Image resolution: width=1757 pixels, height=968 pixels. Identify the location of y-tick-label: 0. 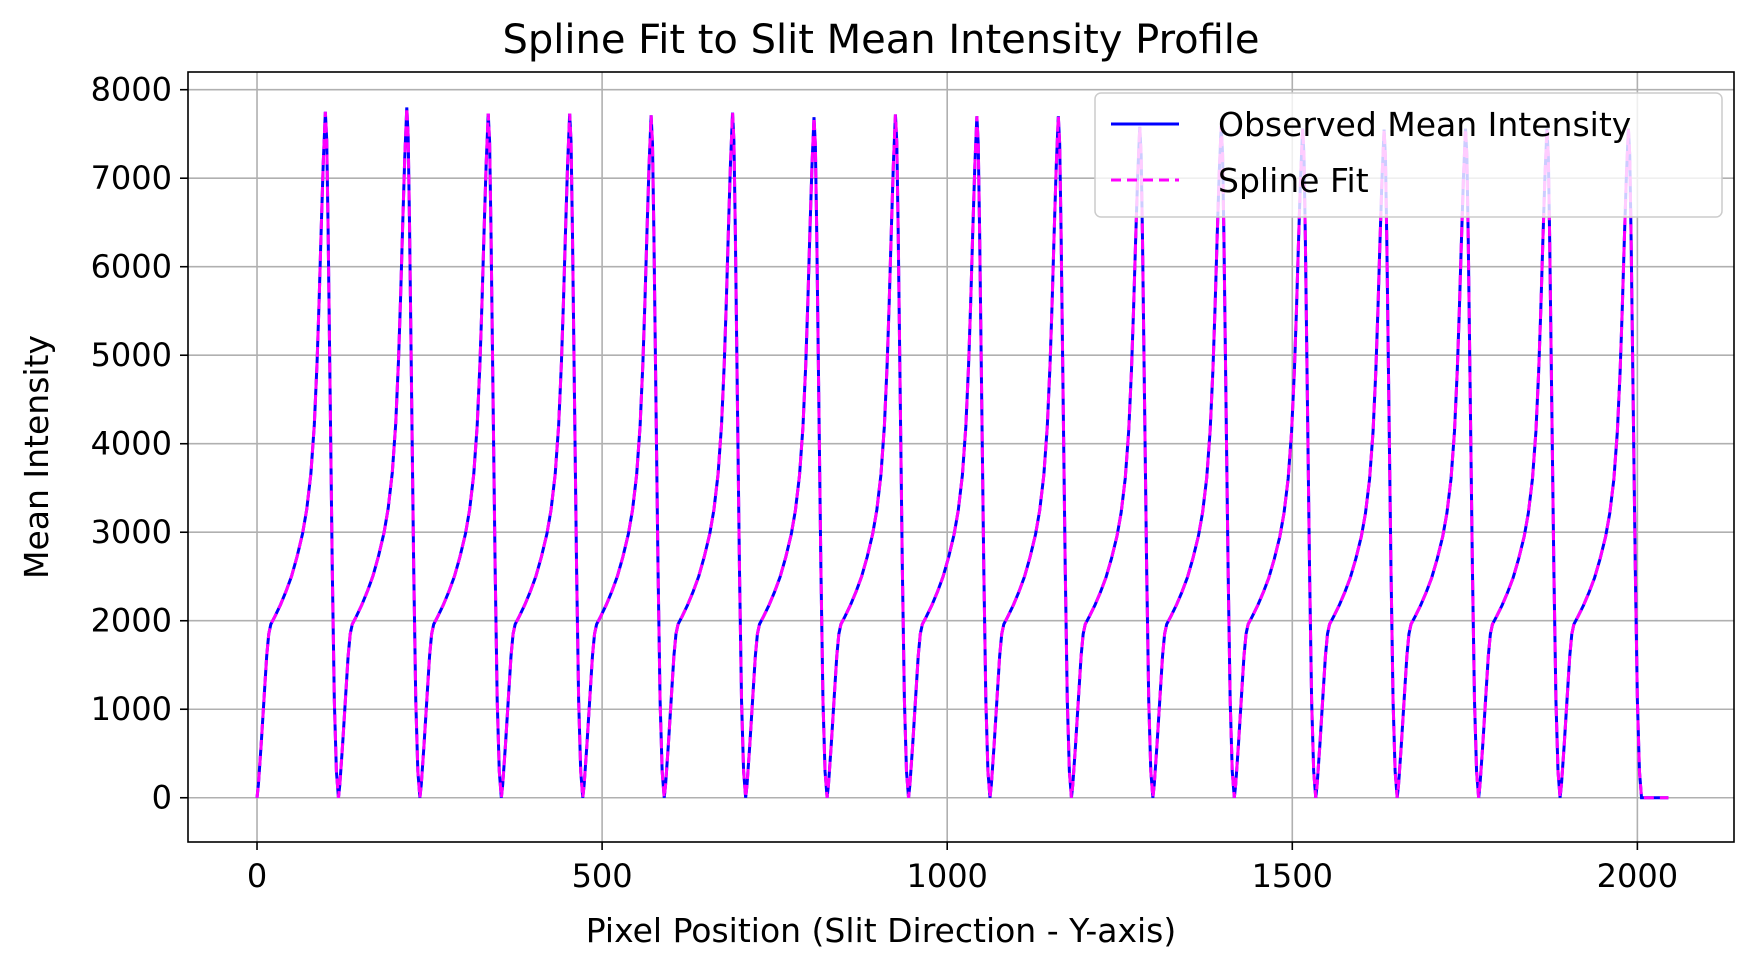
(162, 798).